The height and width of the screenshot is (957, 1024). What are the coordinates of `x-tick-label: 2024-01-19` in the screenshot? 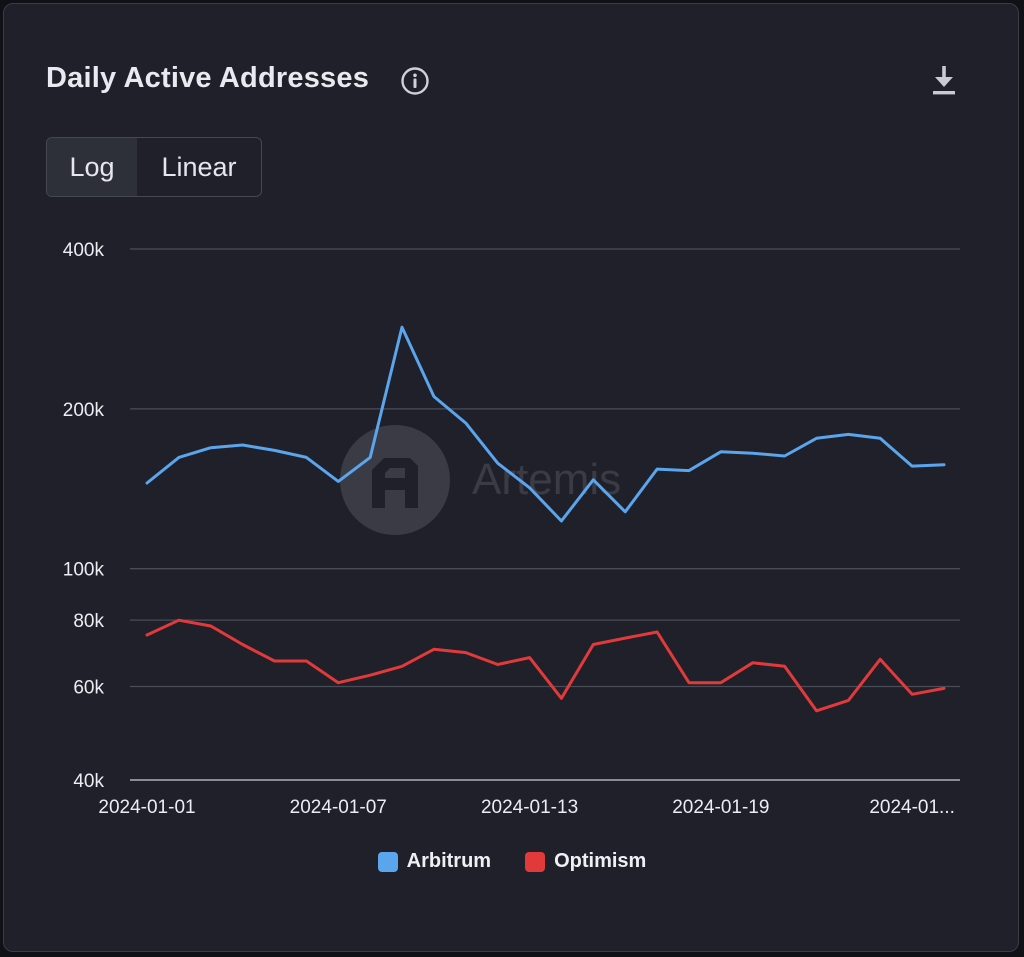 It's located at (720, 807).